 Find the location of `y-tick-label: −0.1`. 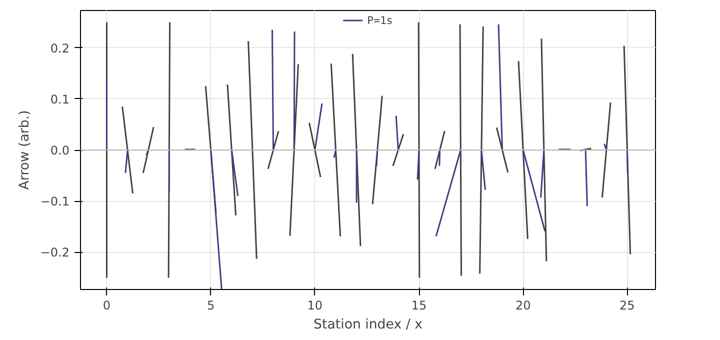

y-tick-label: −0.1 is located at coordinates (55, 201).